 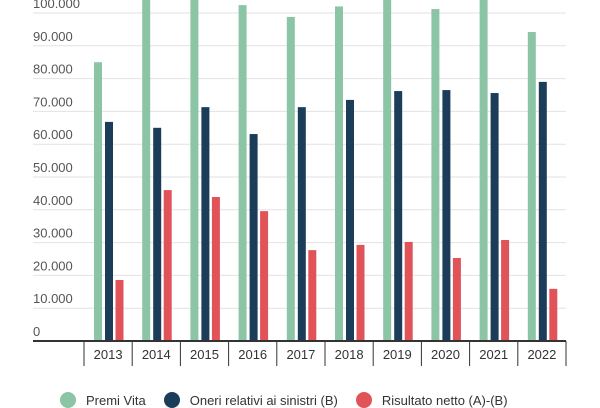 I want to click on legend-label: Premi Vita, so click(x=116, y=400).